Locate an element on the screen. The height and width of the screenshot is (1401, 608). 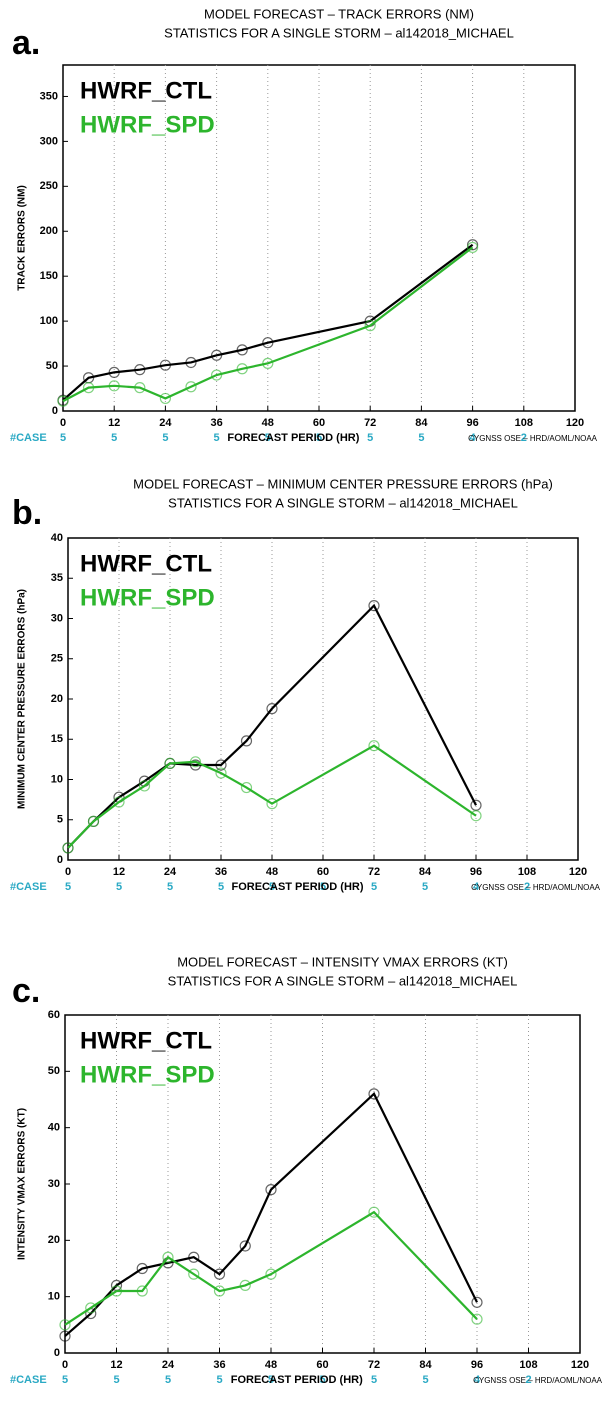
case-label: #CASE is located at coordinates (28, 887).